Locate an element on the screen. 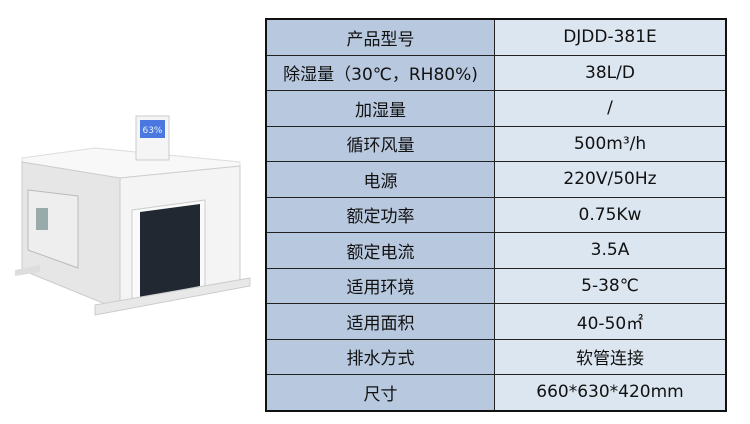 The width and height of the screenshot is (750, 424). spec-value: 软管连接 is located at coordinates (610, 356).